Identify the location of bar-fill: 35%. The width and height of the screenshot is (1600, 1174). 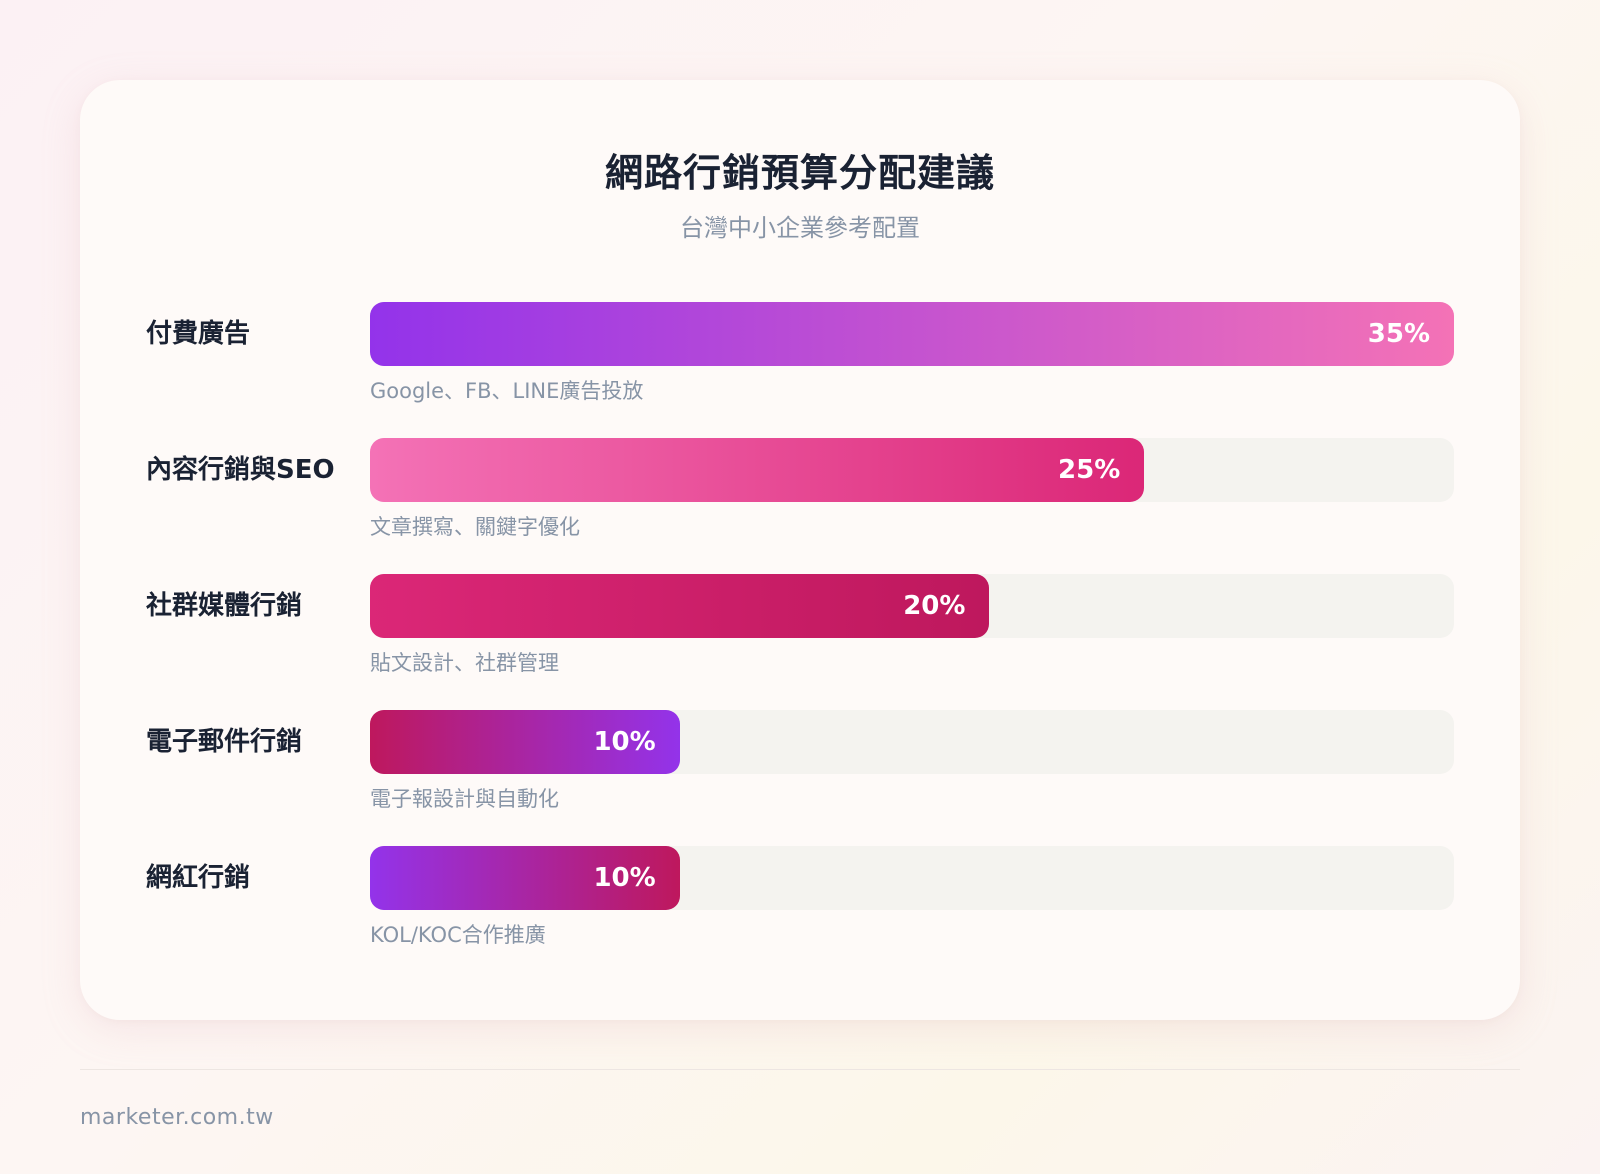
(912, 334).